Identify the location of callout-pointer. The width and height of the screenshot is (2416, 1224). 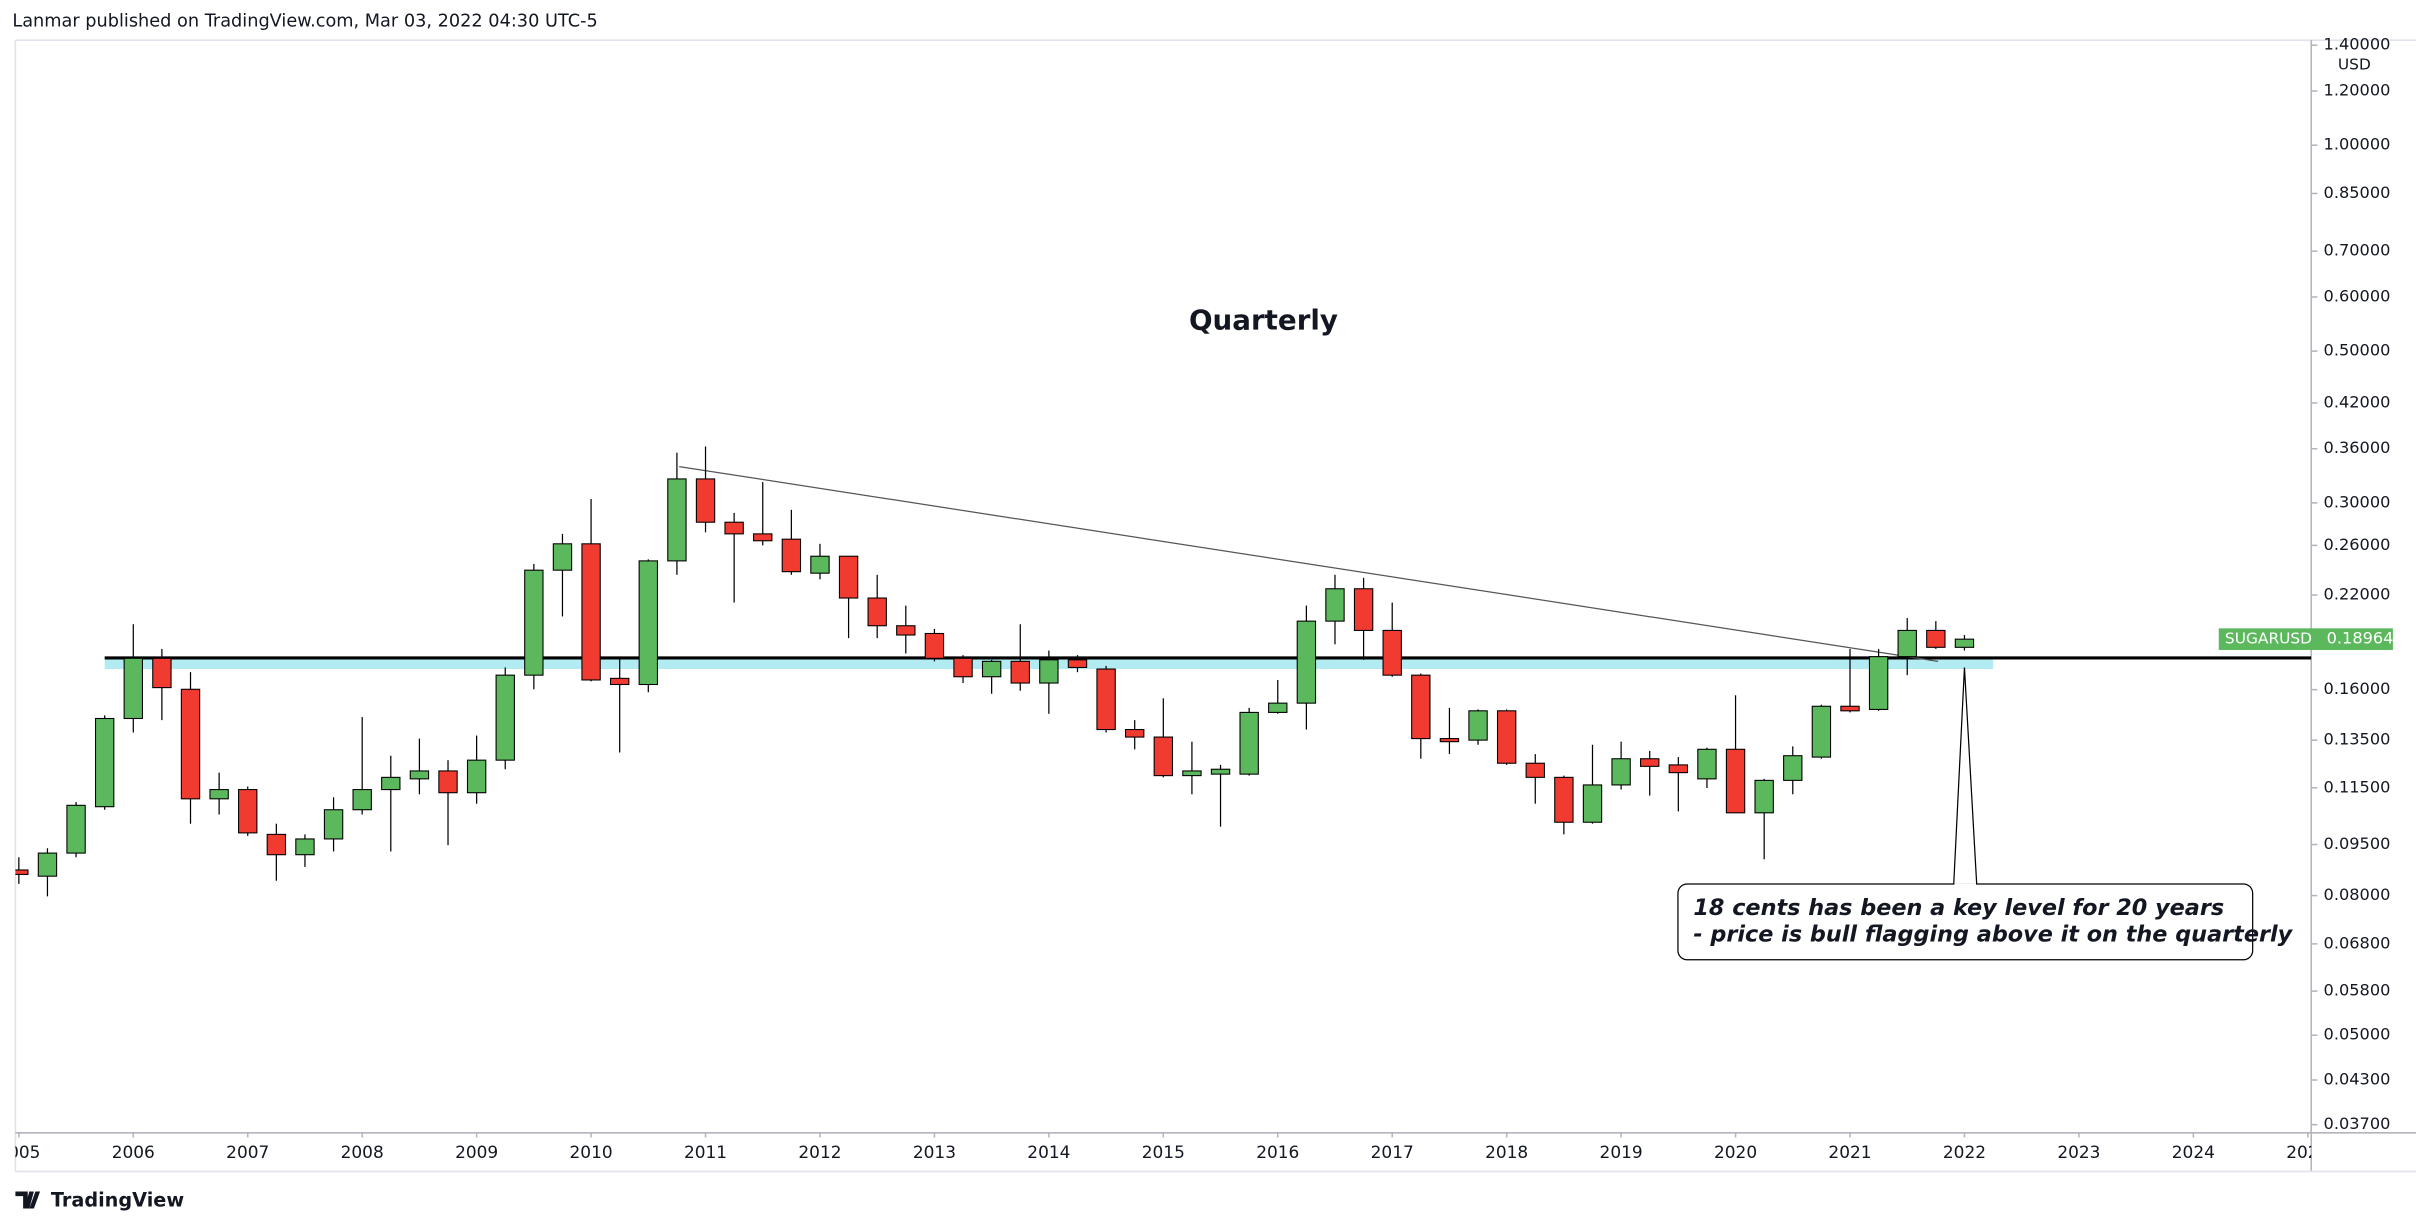
(1965, 776).